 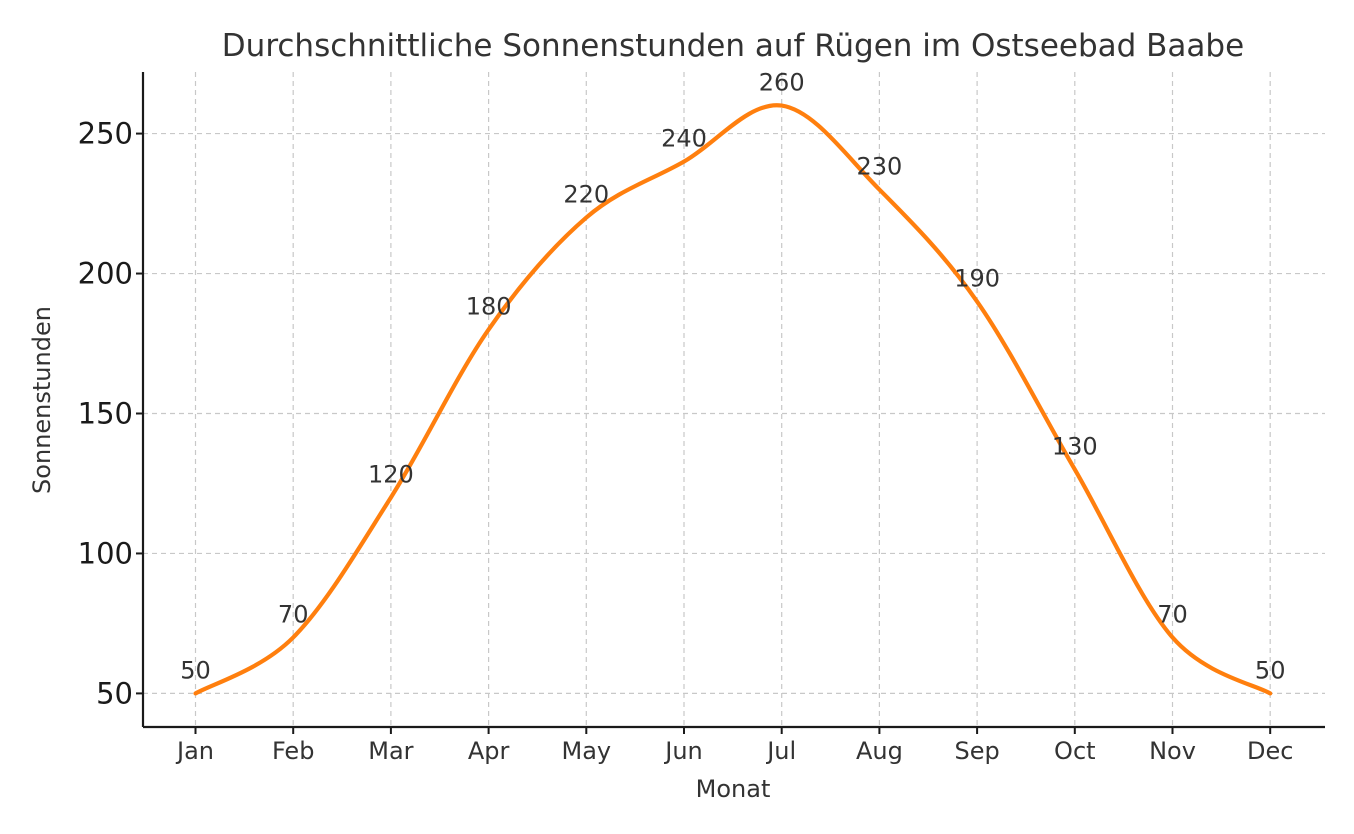 What do you see at coordinates (489, 751) in the screenshot?
I see `x-tick-label: Apr` at bounding box center [489, 751].